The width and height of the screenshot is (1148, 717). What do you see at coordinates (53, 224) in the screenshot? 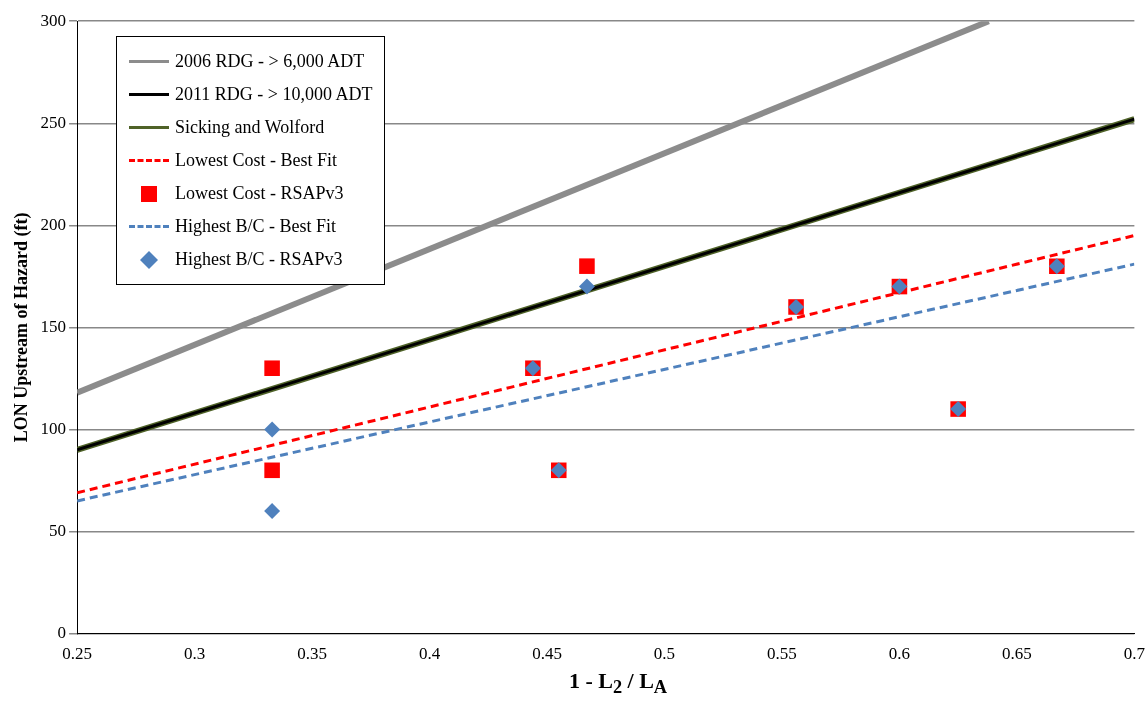
I see `y-tick-label: 200` at bounding box center [53, 224].